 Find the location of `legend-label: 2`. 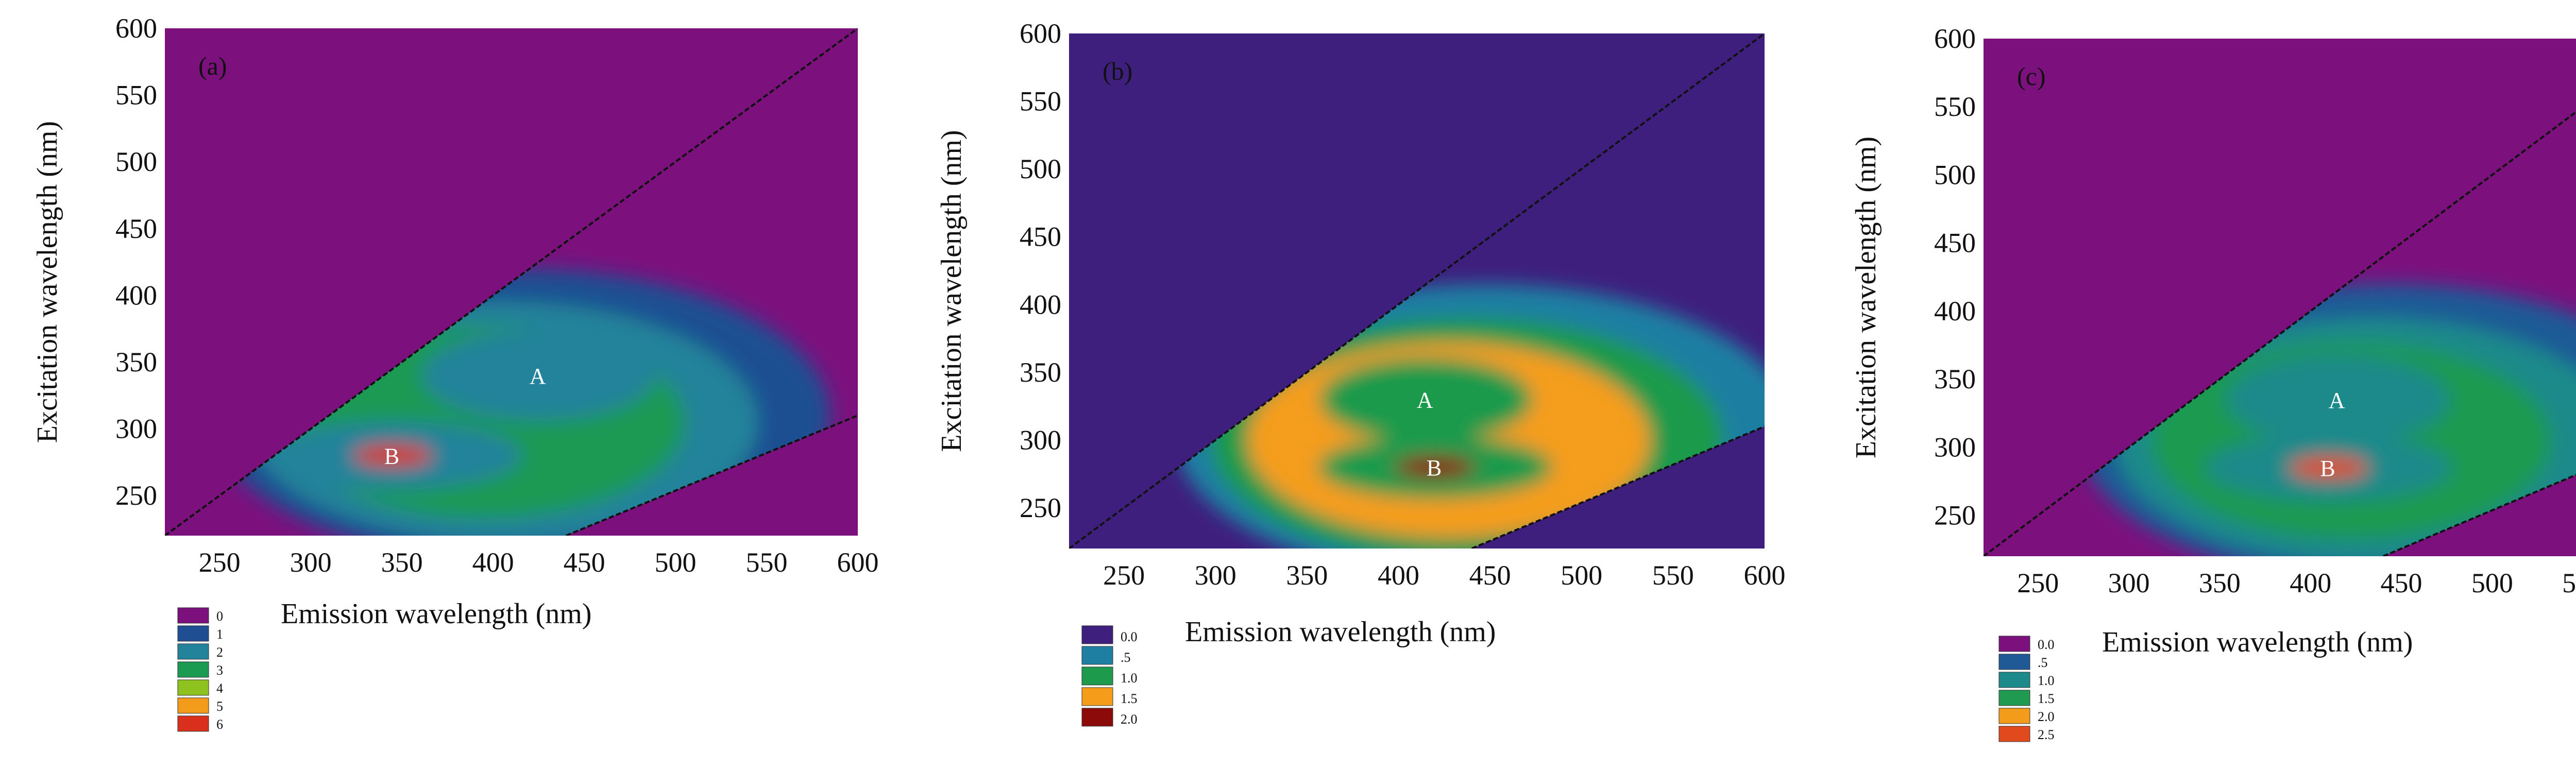

legend-label: 2 is located at coordinates (219, 652).